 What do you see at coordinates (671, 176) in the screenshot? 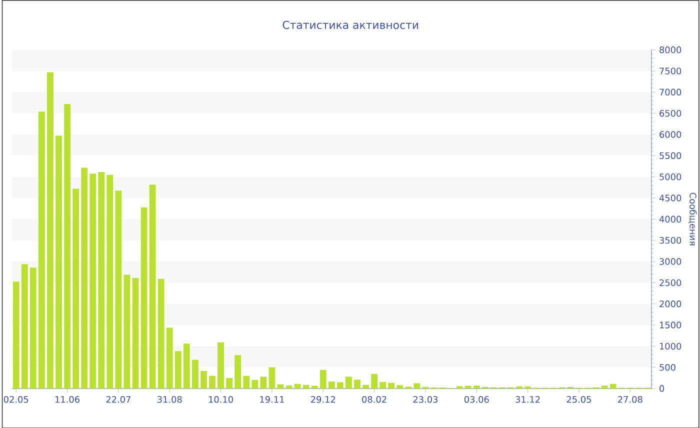
I see `y-tick-label: 5000` at bounding box center [671, 176].